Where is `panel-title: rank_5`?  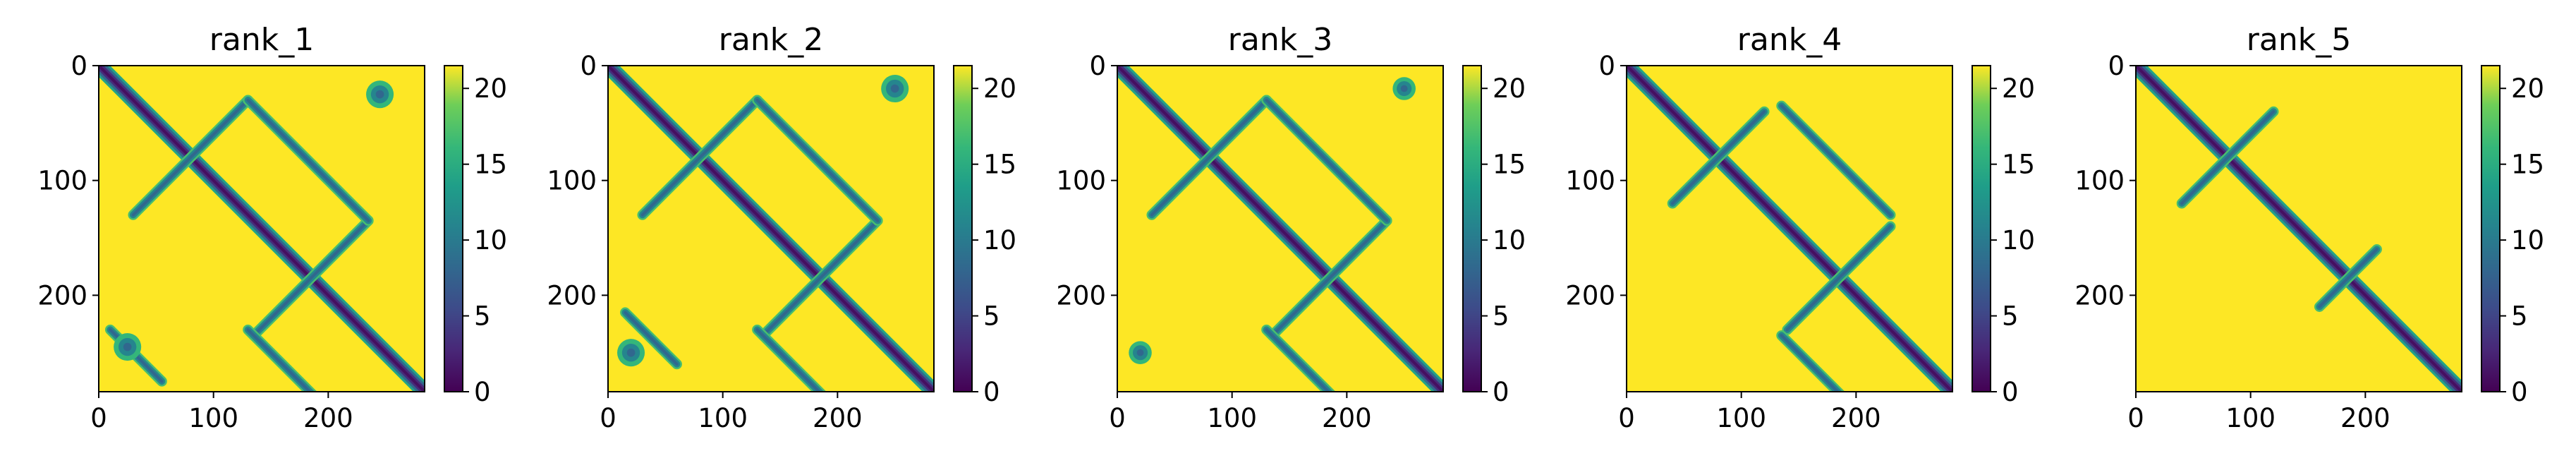 panel-title: rank_5 is located at coordinates (2299, 40).